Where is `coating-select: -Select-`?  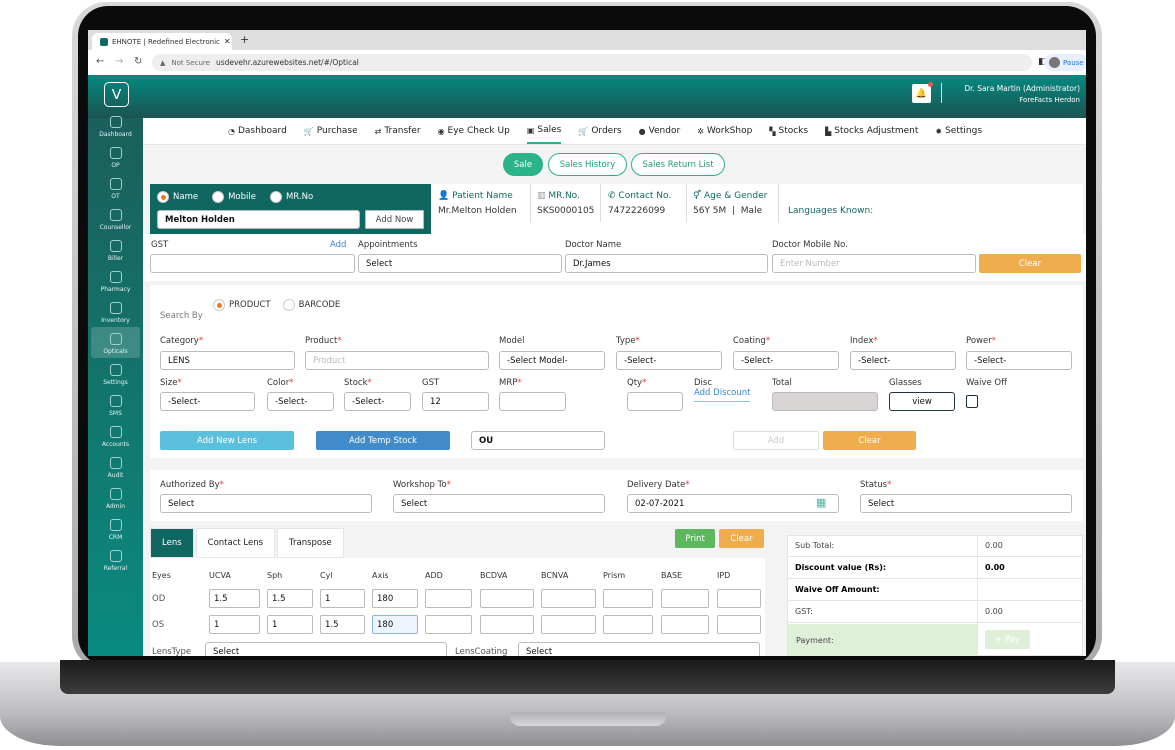
coating-select: -Select- is located at coordinates (786, 360).